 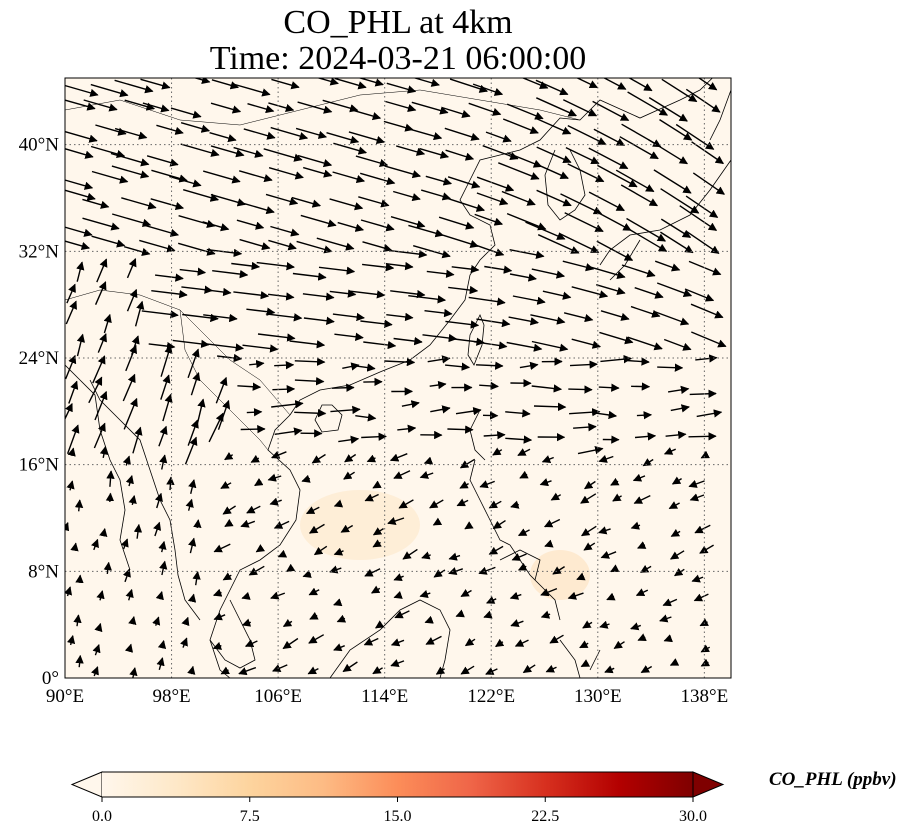 What do you see at coordinates (545, 816) in the screenshot?
I see `colorbar-tick-label: 22.5` at bounding box center [545, 816].